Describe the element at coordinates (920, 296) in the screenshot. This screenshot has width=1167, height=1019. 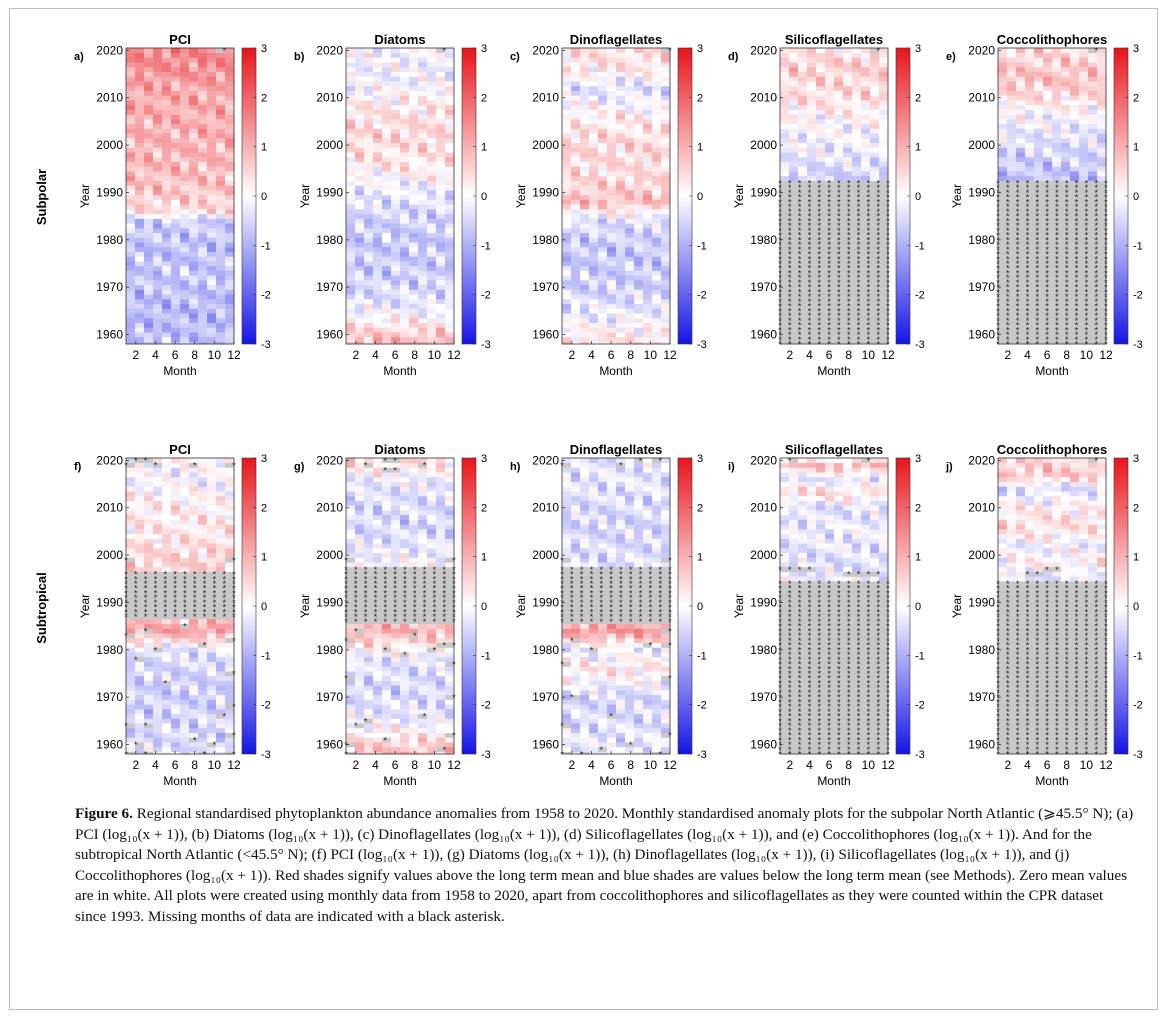
I see `colorbar-tick-label: -2` at that location.